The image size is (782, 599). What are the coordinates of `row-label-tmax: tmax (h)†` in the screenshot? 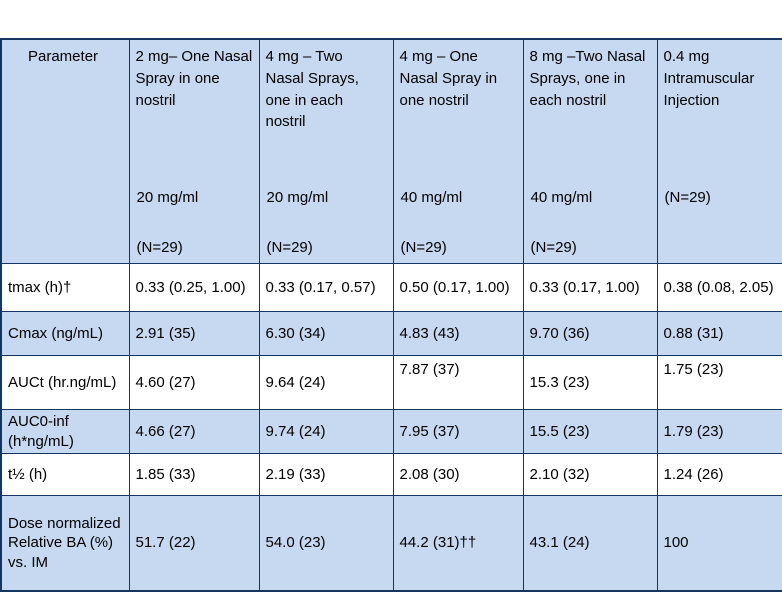 It's located at (65, 287).